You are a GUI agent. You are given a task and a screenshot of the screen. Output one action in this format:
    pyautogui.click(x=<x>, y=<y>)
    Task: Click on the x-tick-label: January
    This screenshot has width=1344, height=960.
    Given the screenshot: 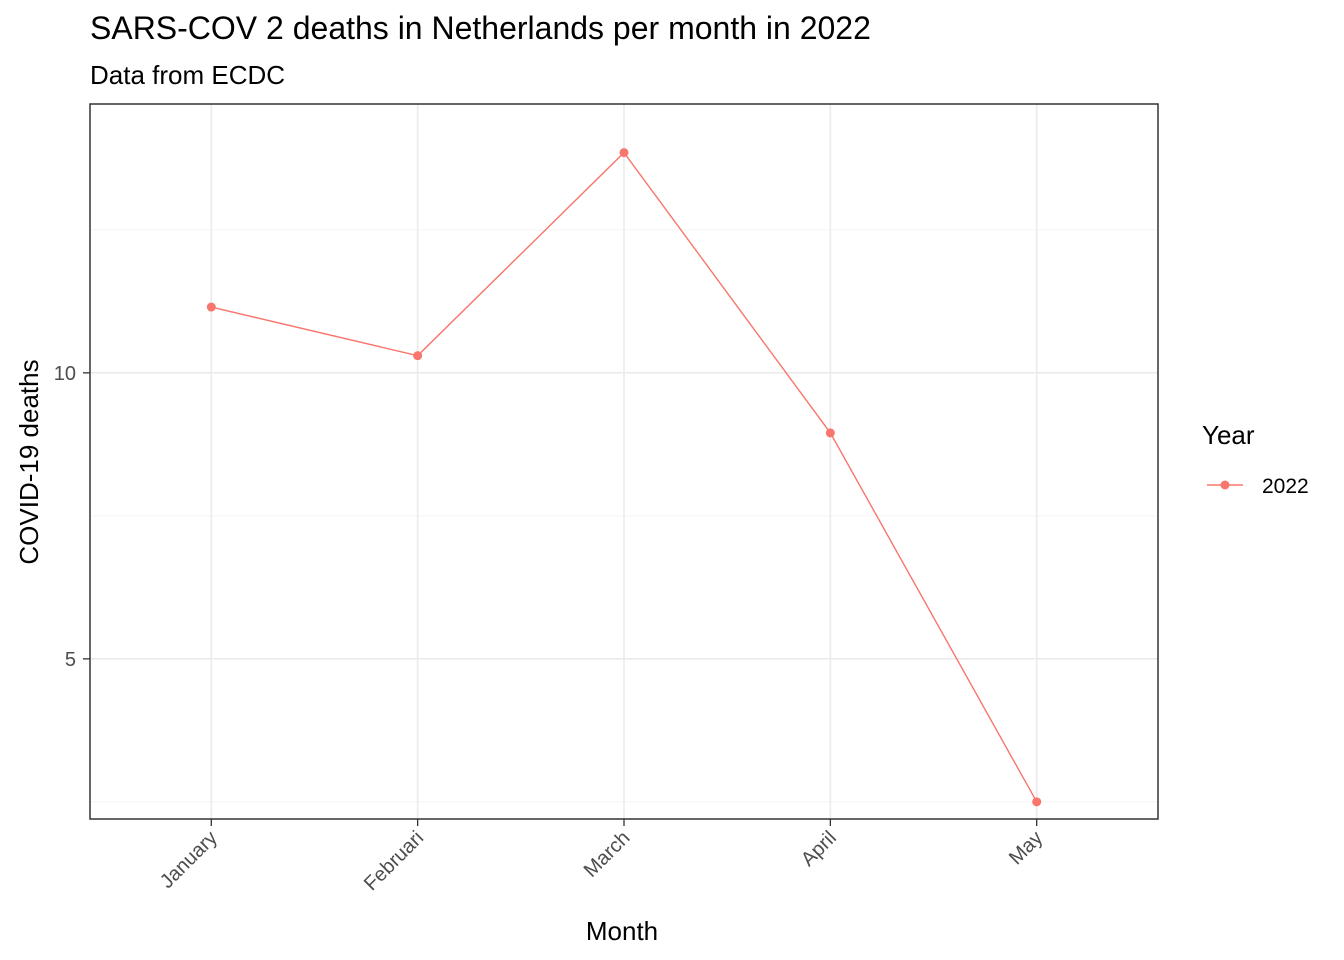 What is the action you would take?
    pyautogui.click(x=189, y=860)
    